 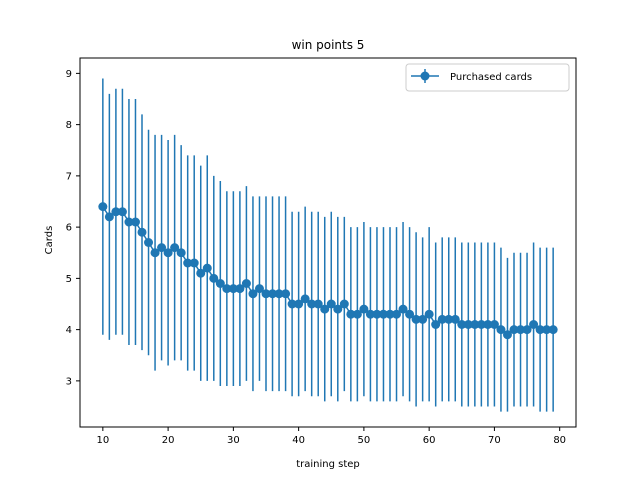 I want to click on x-tick-label-50: 50, so click(x=364, y=440).